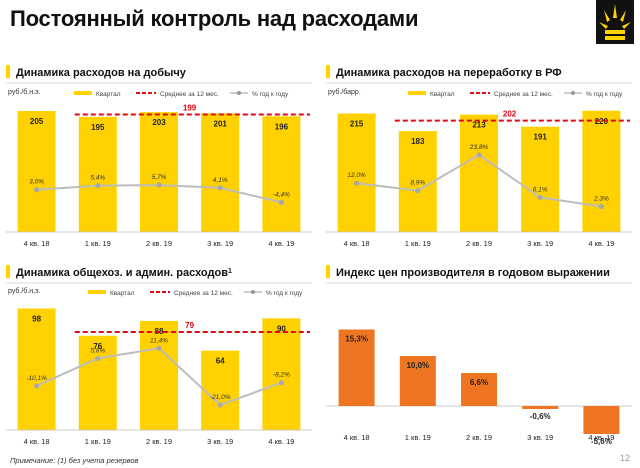  Describe the element at coordinates (124, 273) in the screenshot. I see `chart-title: Динамика общехоз. и админ. расходов1` at that location.